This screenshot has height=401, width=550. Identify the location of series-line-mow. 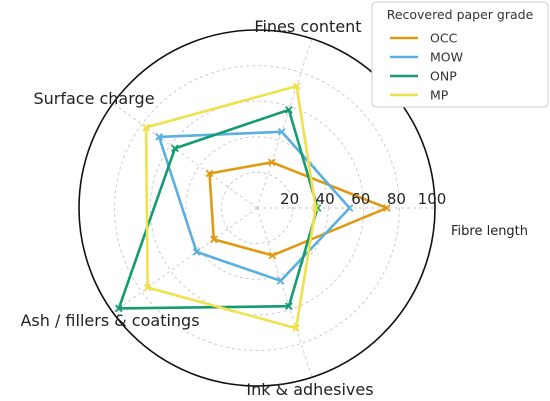
(254, 206).